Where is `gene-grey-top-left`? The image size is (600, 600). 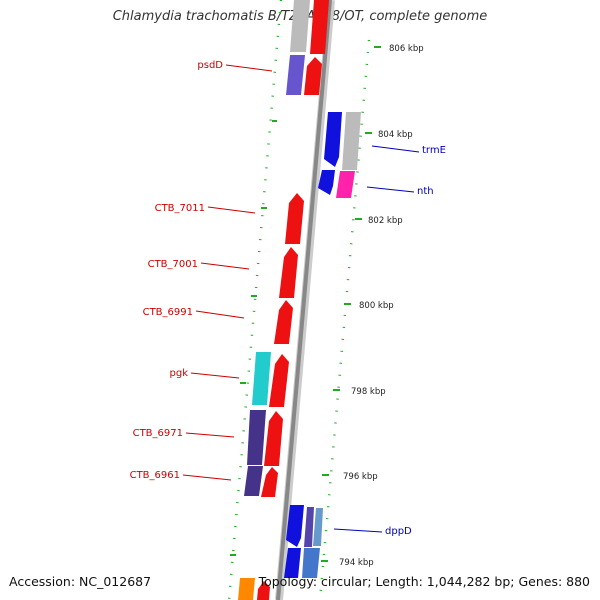
gene-grey-top-left is located at coordinates (300, 26).